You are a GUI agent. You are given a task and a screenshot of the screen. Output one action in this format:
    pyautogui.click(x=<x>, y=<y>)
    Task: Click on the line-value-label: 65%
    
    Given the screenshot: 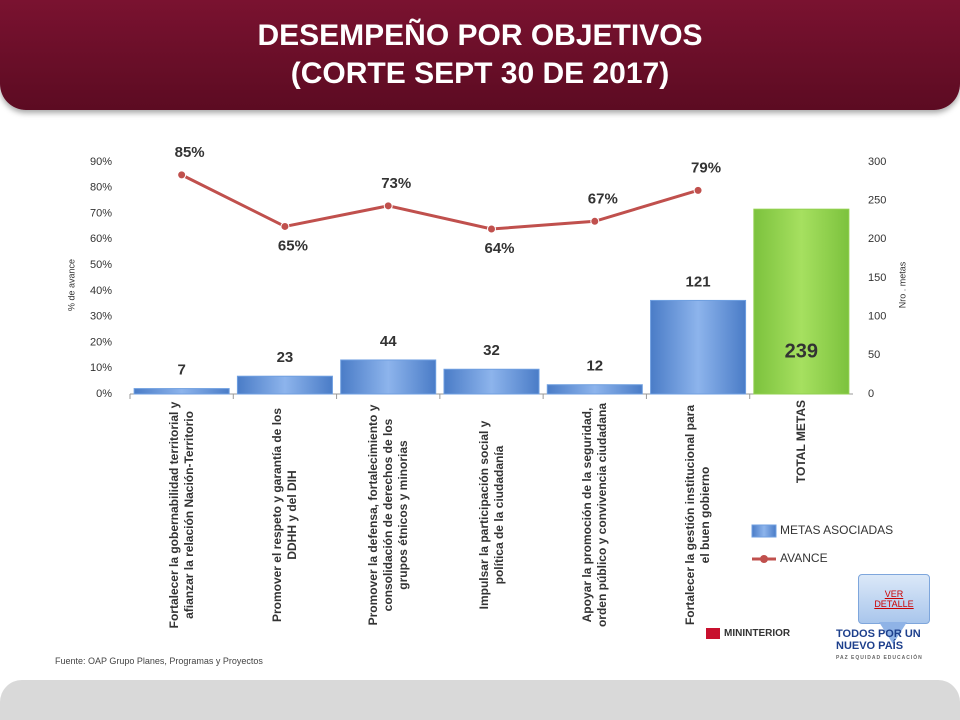 What is the action you would take?
    pyautogui.click(x=293, y=245)
    